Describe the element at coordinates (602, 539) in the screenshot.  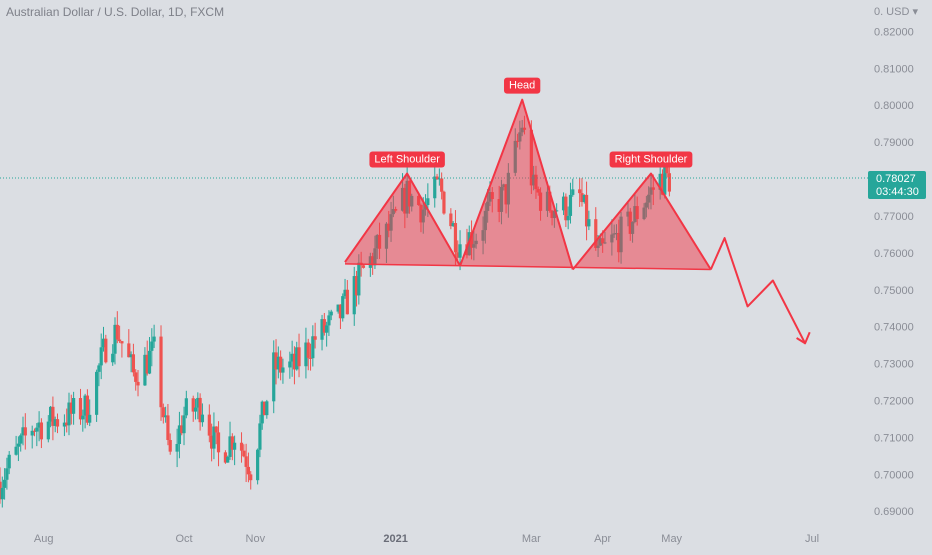
I see `x-tick-label: Apr` at that location.